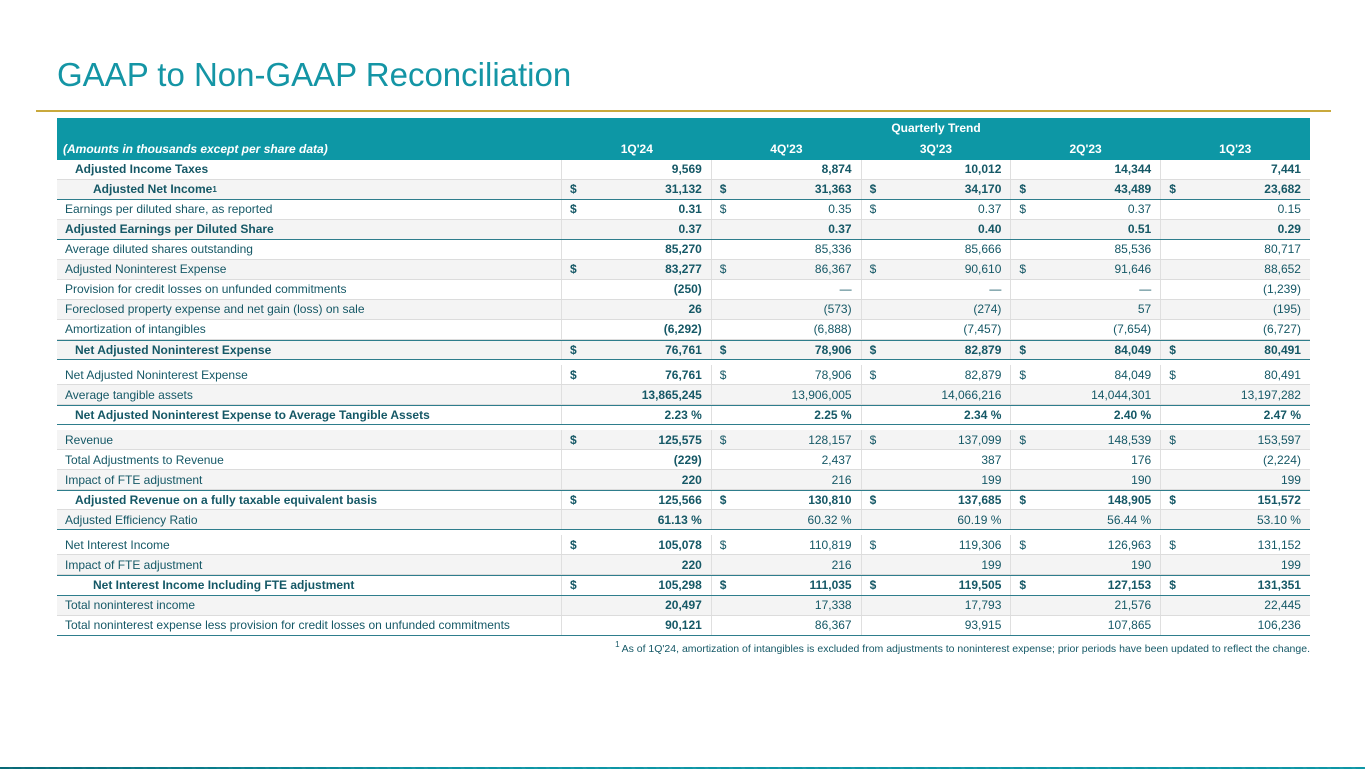  Describe the element at coordinates (1282, 269) in the screenshot. I see `cell-value: 88,652` at that location.